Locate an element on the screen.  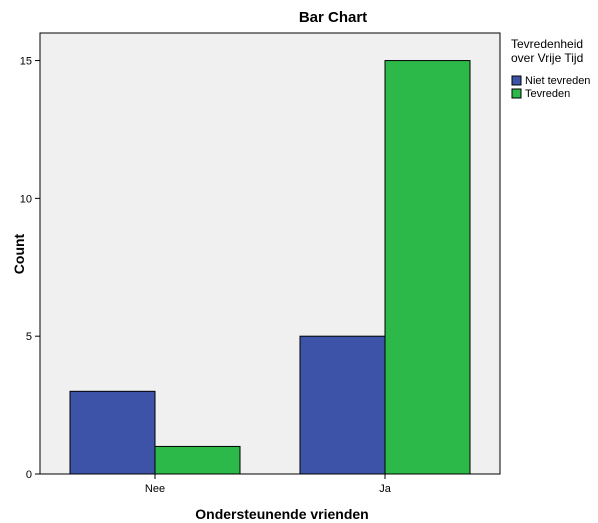
y-tick-label: 0 is located at coordinates (29, 475).